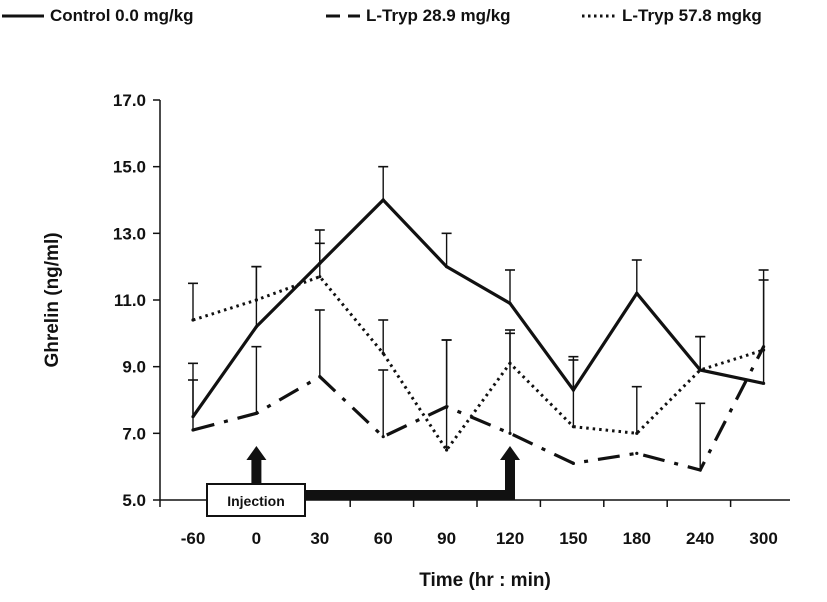  I want to click on legend-item: L-Tryp 57.8 mgkg, so click(667, 16).